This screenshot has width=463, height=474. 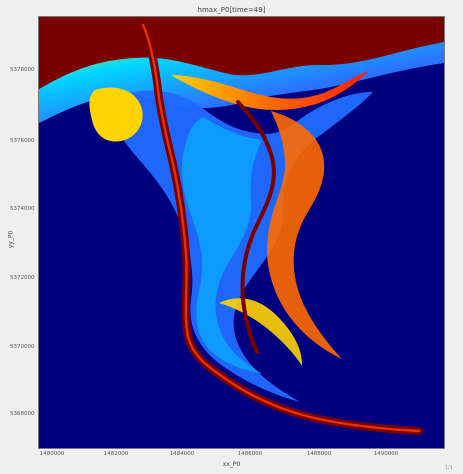 What do you see at coordinates (182, 454) in the screenshot?
I see `x-tick-1484000: 1484000` at bounding box center [182, 454].